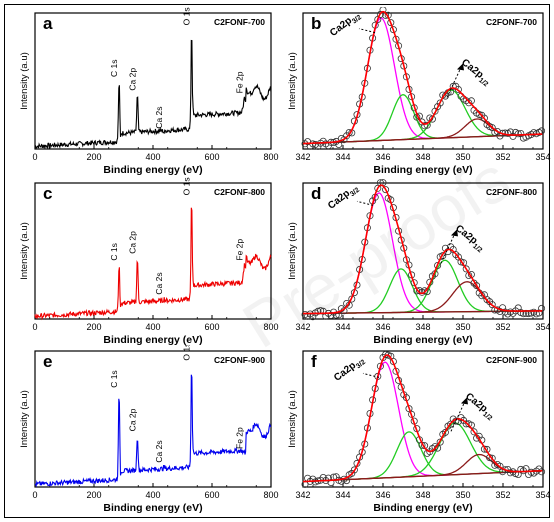 Image resolution: width=554 pixels, height=522 pixels. I want to click on panel-letter: b, so click(316, 23).